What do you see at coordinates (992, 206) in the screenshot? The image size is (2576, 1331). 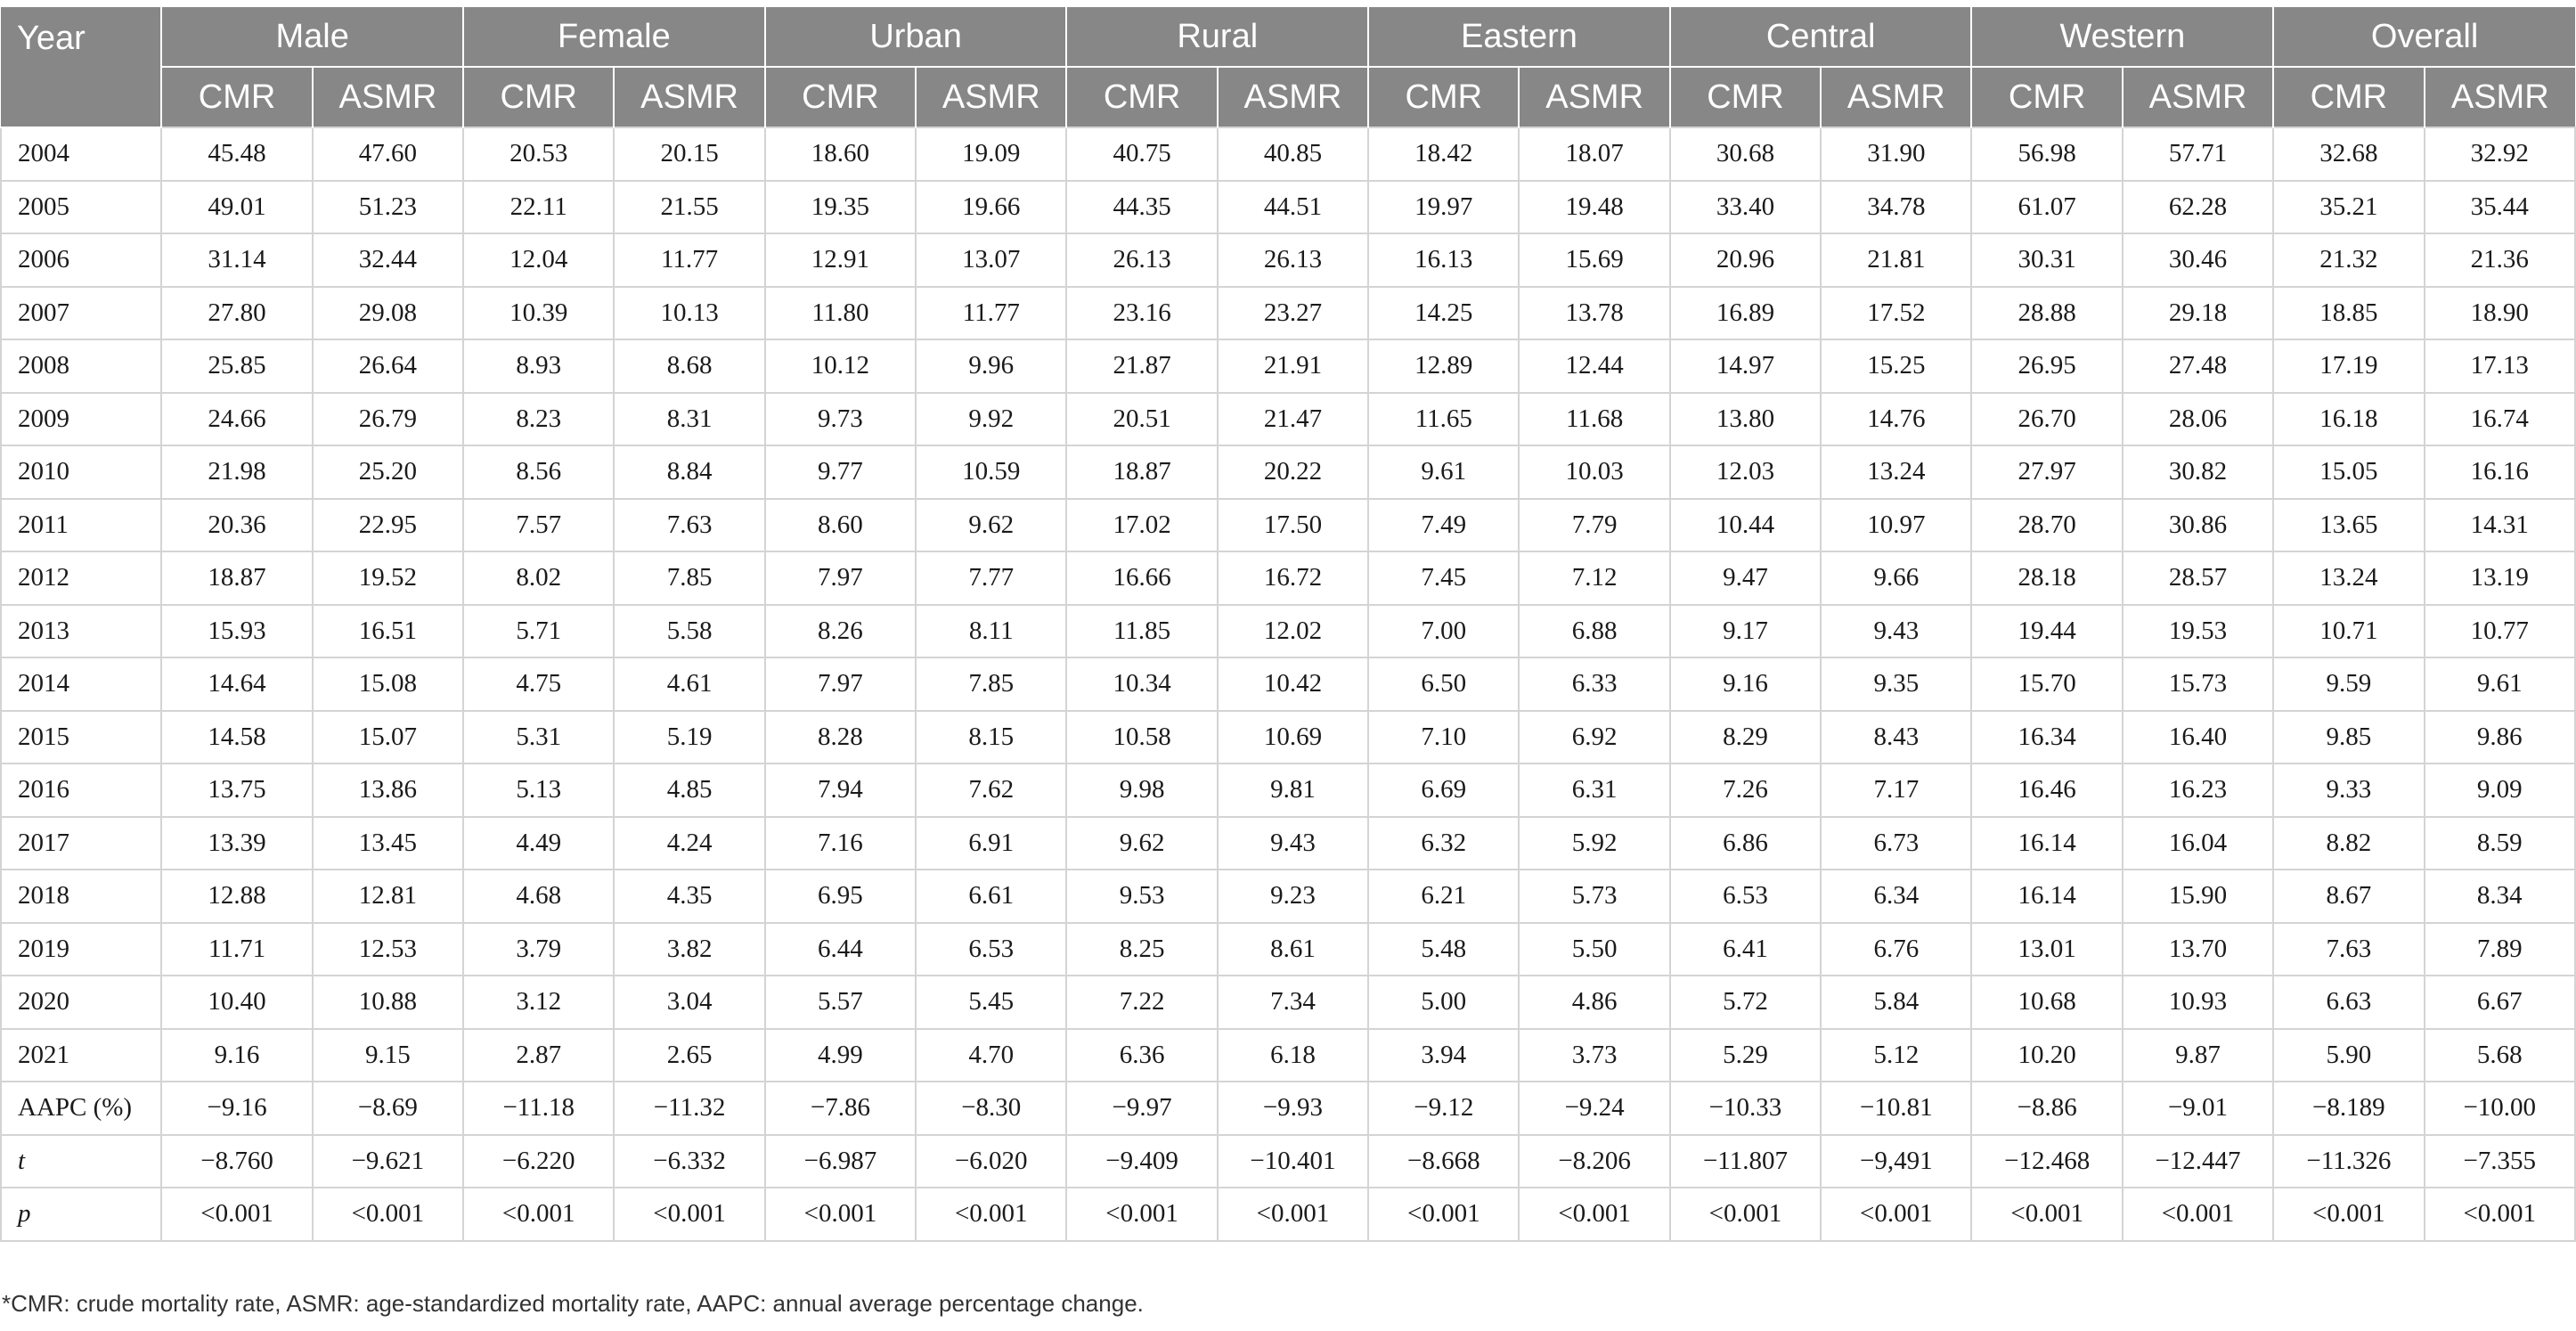 I see `table-cell: 19.66` at bounding box center [992, 206].